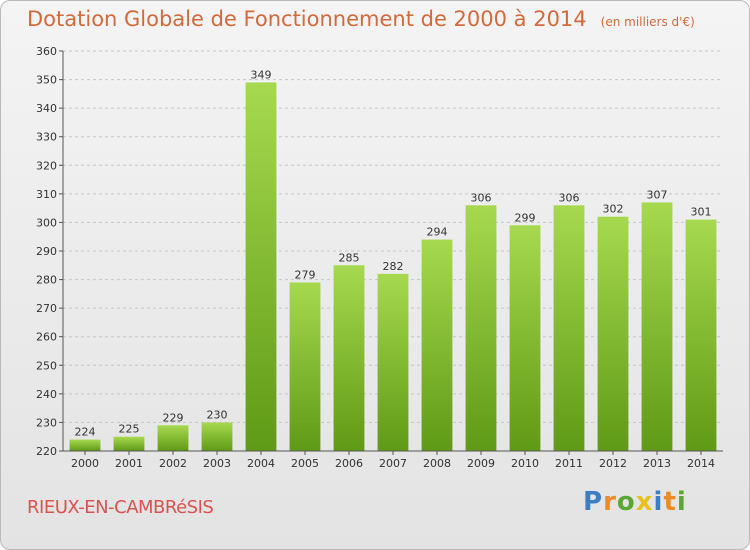  Describe the element at coordinates (46, 365) in the screenshot. I see `y-tick-label: 250` at that location.